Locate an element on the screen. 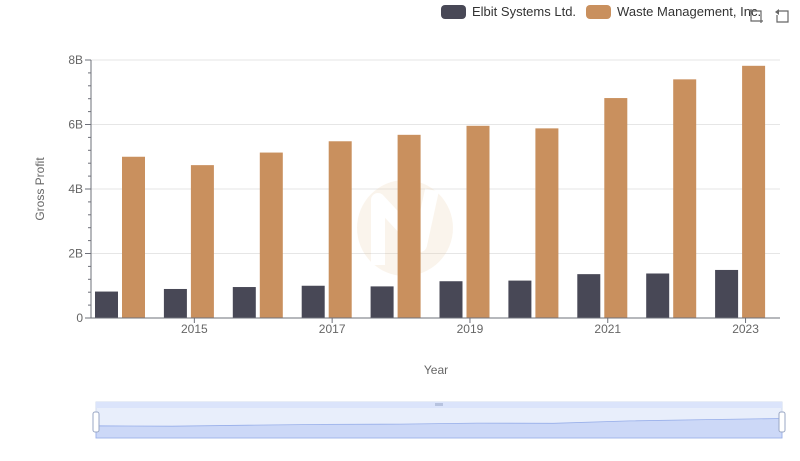  bar-waste-management-2014 is located at coordinates (133, 237).